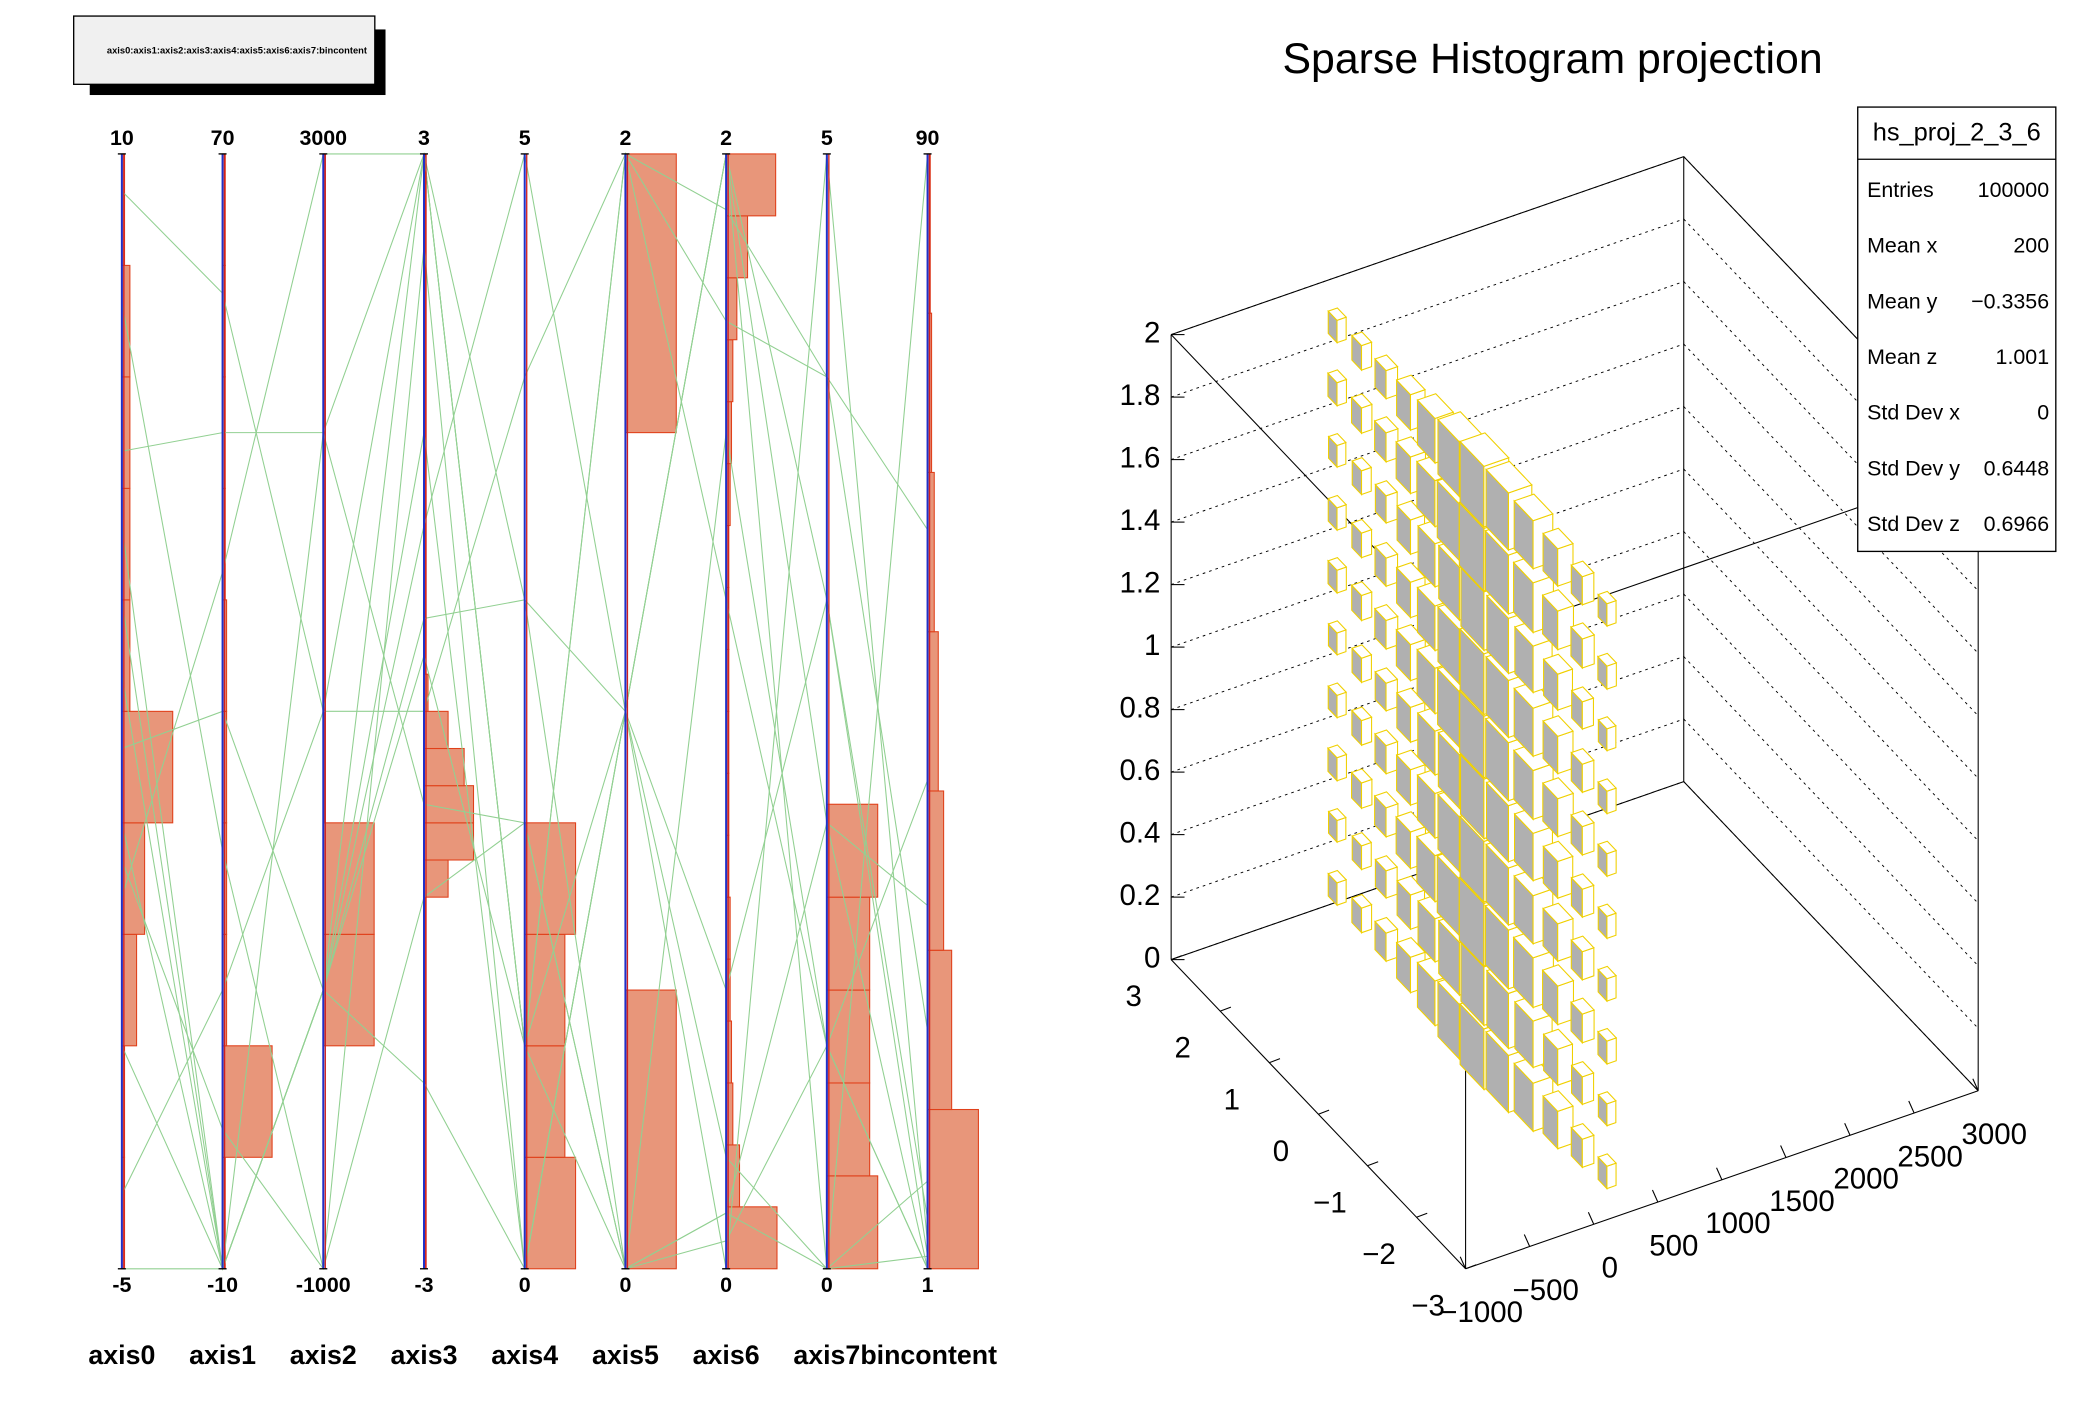 This screenshot has width=2088, height=1416. Describe the element at coordinates (1913, 468) in the screenshot. I see `stats-label: Std Dev y` at that location.